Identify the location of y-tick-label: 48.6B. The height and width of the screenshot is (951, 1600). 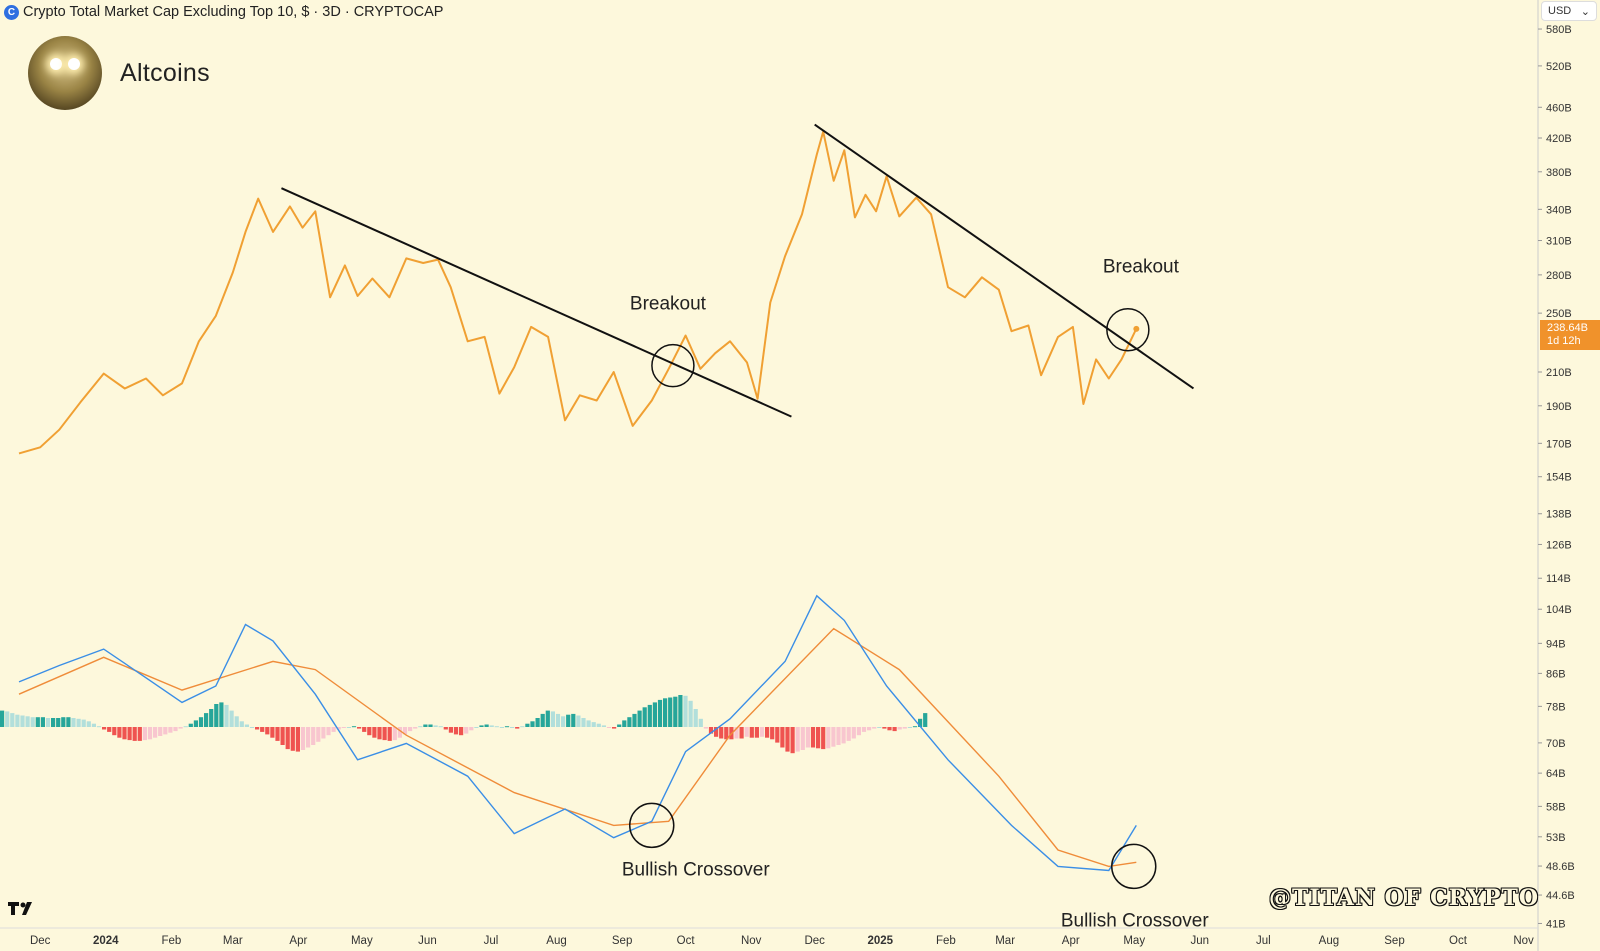
(1560, 867).